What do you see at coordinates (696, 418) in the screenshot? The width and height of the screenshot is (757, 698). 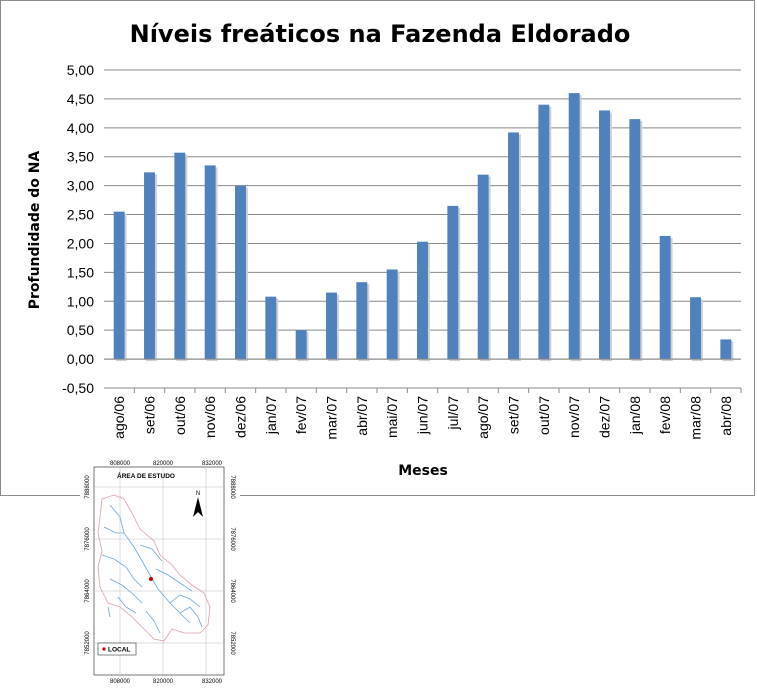 I see `x-tick-label: mar/08` at bounding box center [696, 418].